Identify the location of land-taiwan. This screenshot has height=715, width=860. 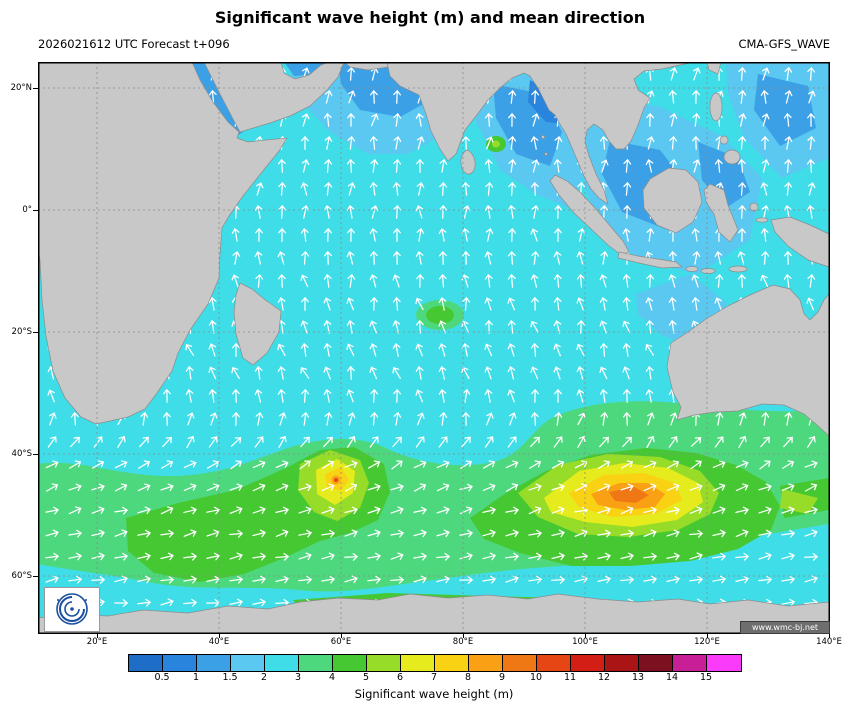
(714, 68).